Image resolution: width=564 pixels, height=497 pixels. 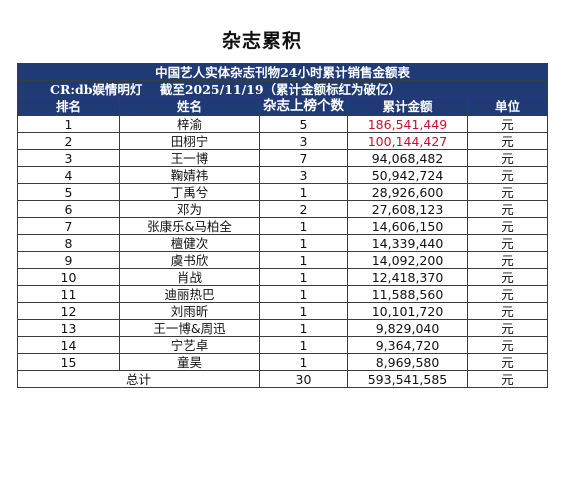 I want to click on total-row: 总计 30 593,541,585 元, so click(x=283, y=379).